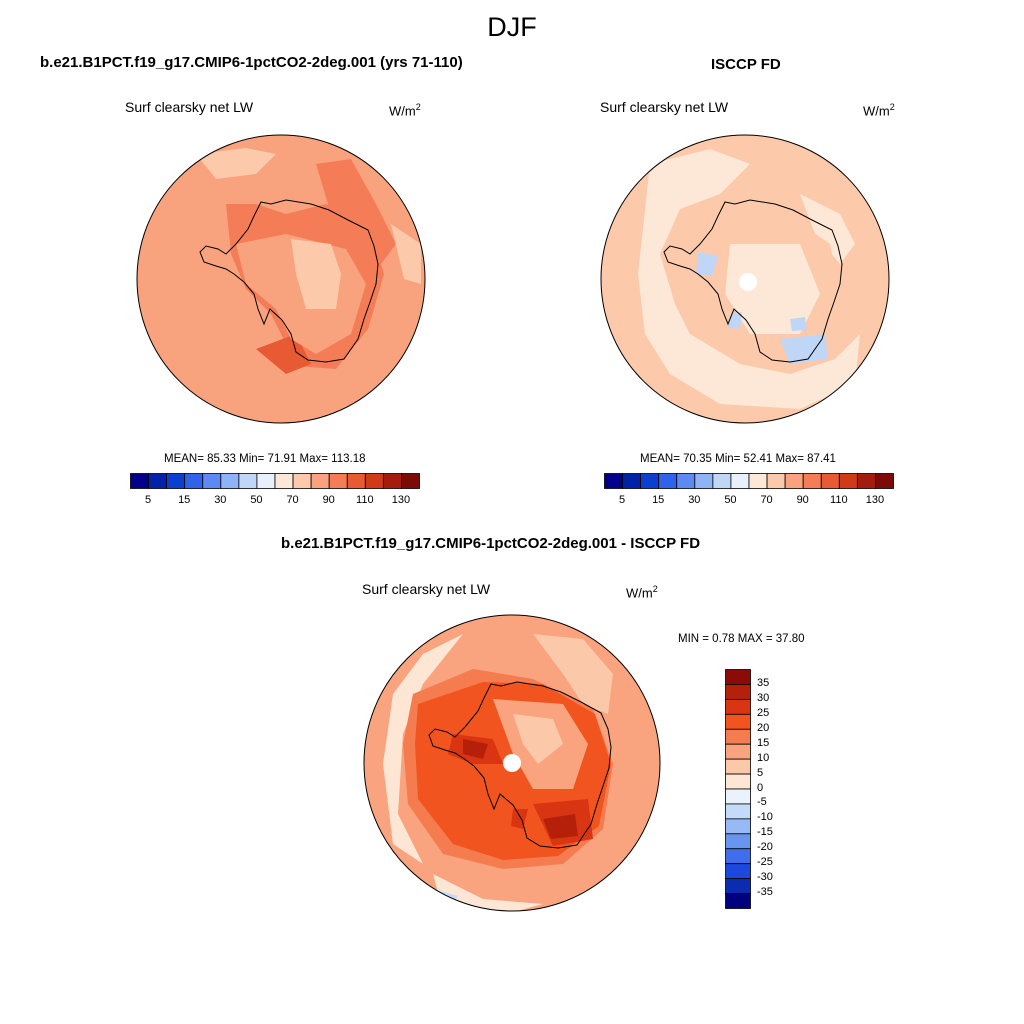  What do you see at coordinates (265, 459) in the screenshot?
I see `panel1-stats: MEAN= 85.33 Min= 71.91 Max= 113.18` at bounding box center [265, 459].